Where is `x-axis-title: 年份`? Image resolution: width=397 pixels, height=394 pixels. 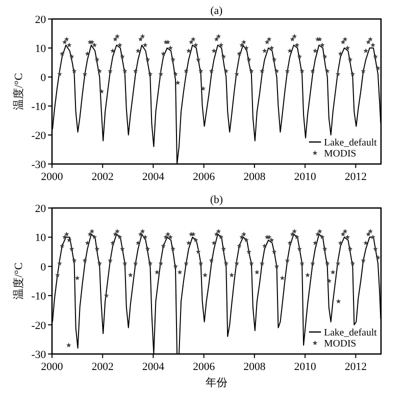 x-axis-title: 年份 is located at coordinates (217, 383).